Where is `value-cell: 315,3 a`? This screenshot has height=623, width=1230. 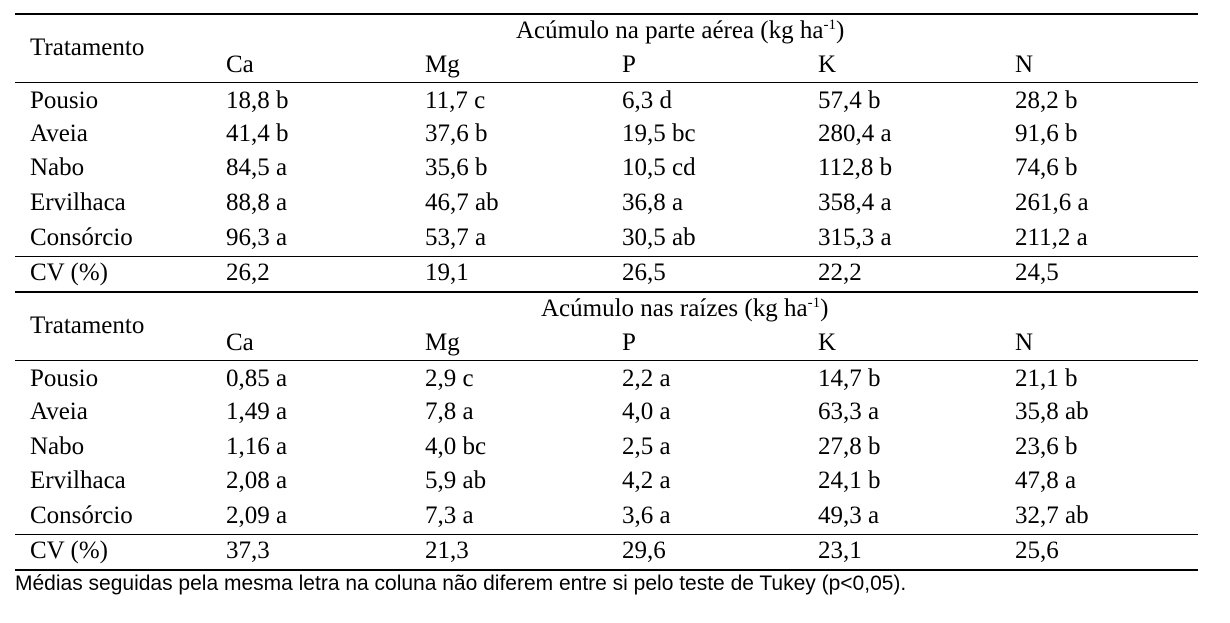
value-cell: 315,3 a is located at coordinates (855, 237).